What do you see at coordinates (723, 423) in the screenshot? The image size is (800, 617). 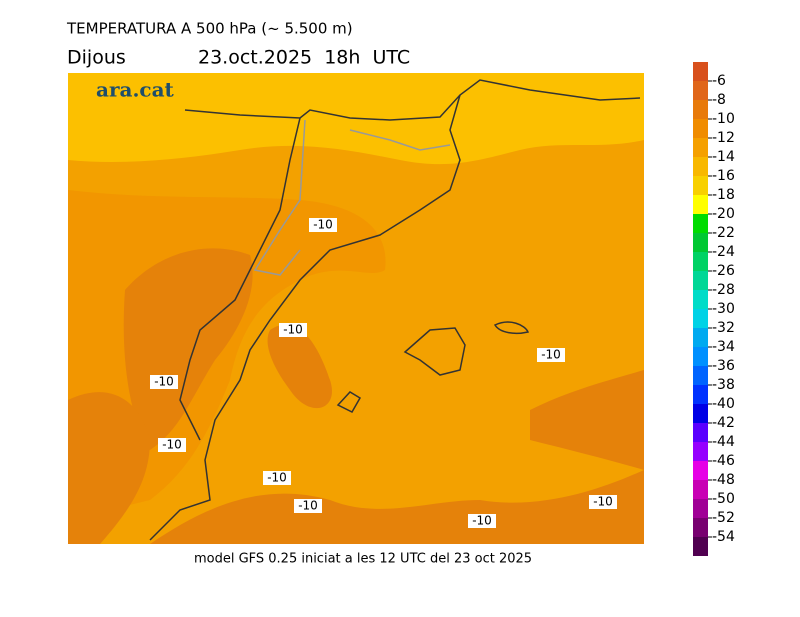 I see `colorbar-label: -42` at bounding box center [723, 423].